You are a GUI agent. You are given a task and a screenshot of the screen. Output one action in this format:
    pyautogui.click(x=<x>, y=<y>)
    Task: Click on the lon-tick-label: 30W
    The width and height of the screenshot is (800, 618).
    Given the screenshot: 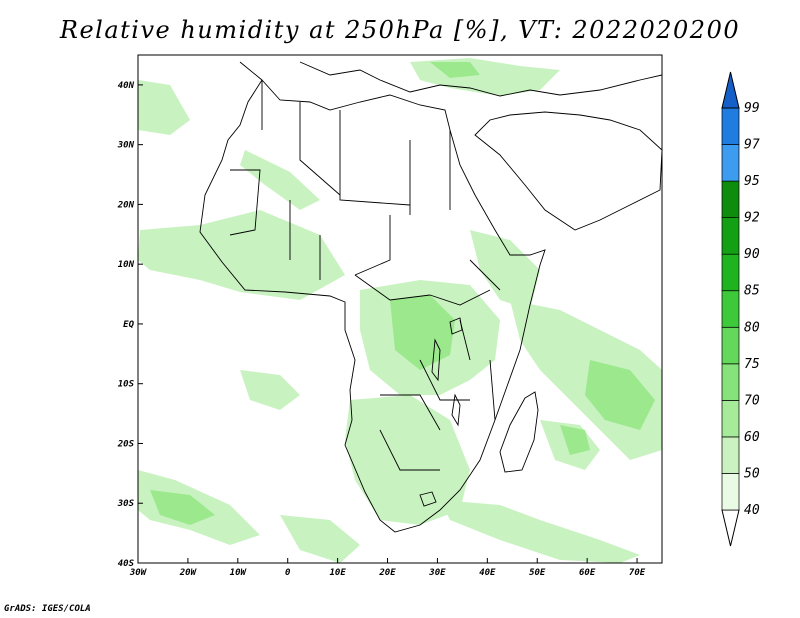 What is the action you would take?
    pyautogui.click(x=138, y=573)
    